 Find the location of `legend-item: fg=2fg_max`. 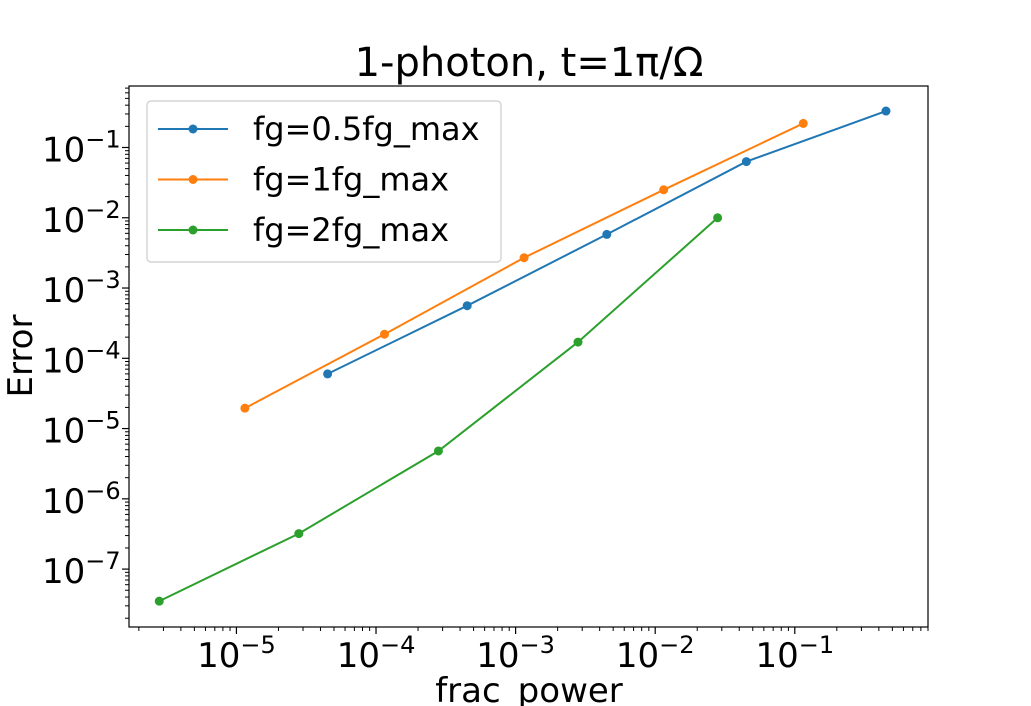

legend-item: fg=2fg_max is located at coordinates (303, 230).